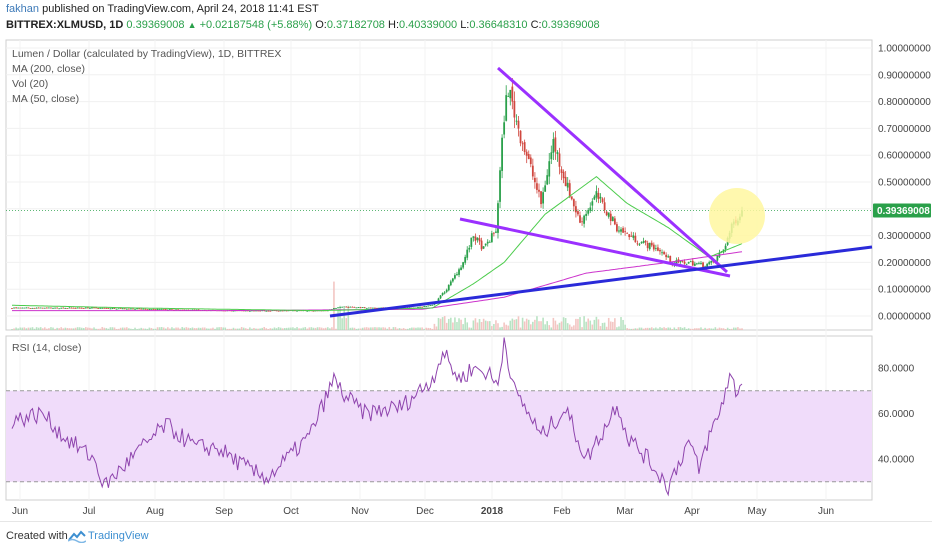 Image resolution: width=932 pixels, height=551 pixels. I want to click on author-link: fakhan, so click(23, 9).